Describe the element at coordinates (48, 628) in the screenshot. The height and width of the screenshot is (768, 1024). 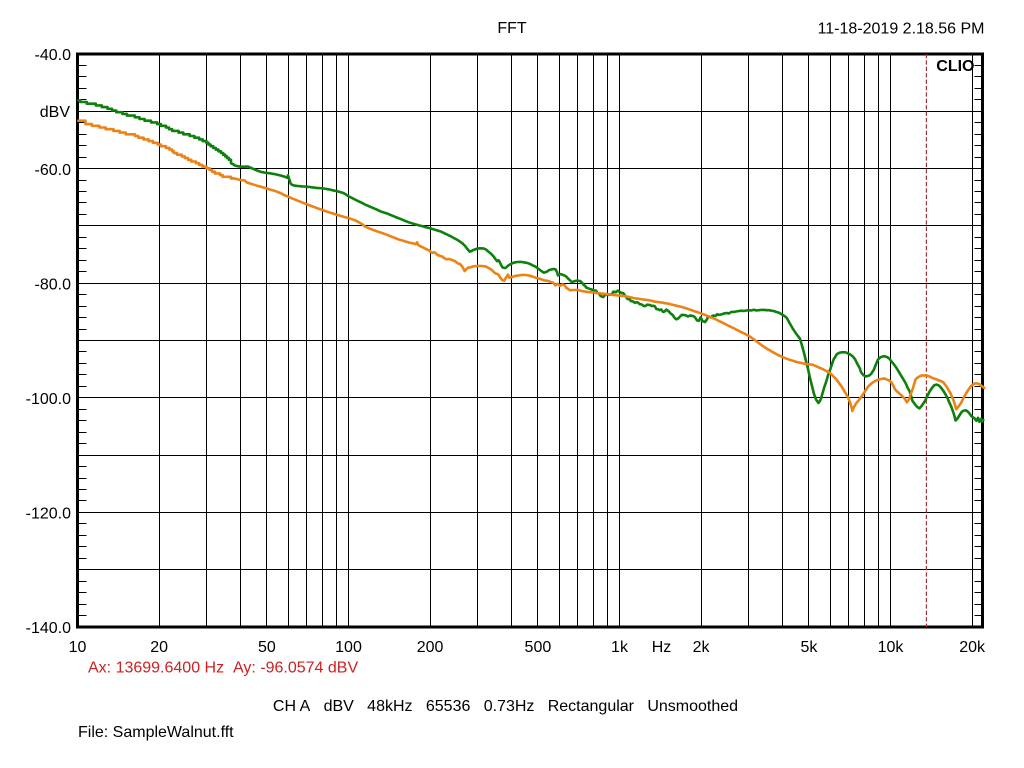
I see `svg-text: -140.0` at that location.